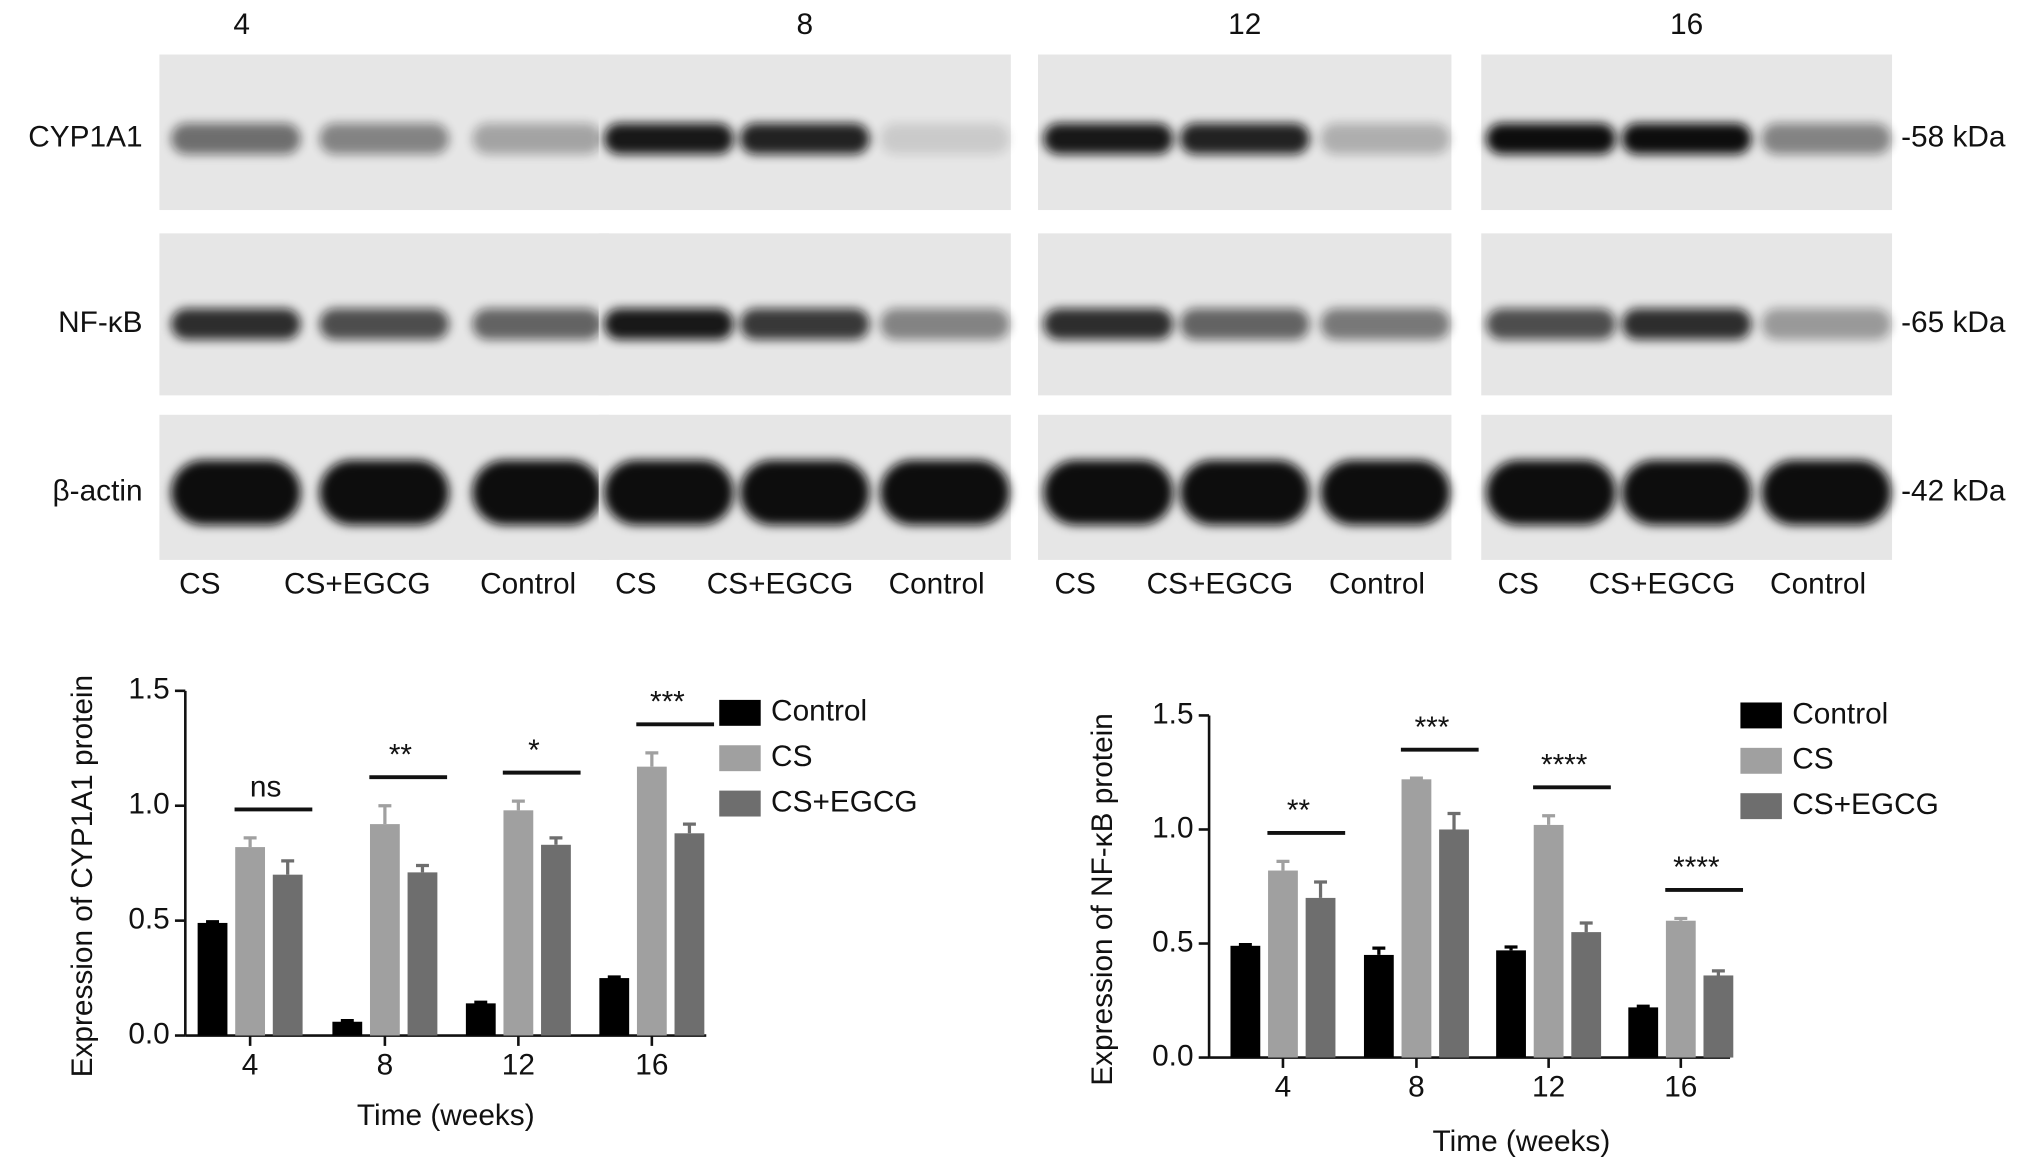 The image size is (2032, 1173). I want to click on protein-label: β-actin, so click(98, 490).